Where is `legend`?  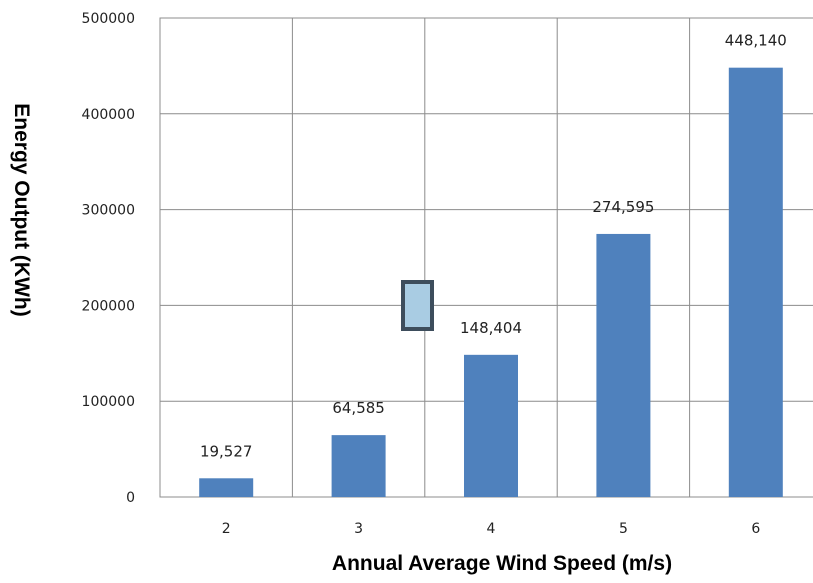
legend is located at coordinates (417, 305).